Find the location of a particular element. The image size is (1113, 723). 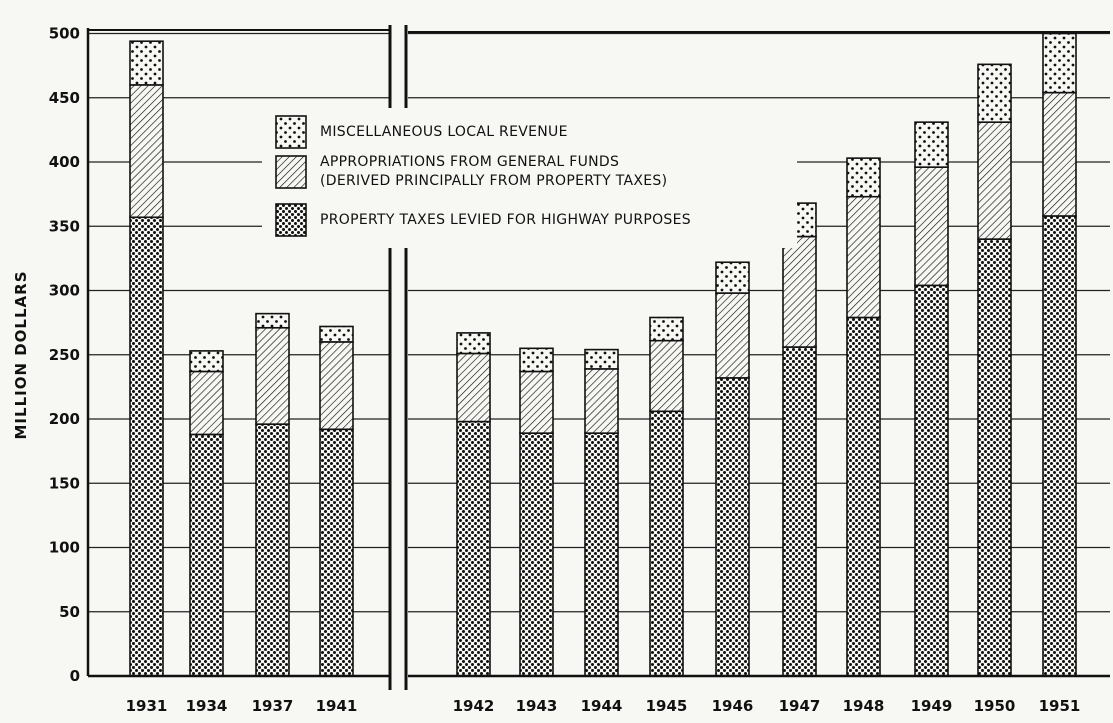

y-tick-label-400: 400 is located at coordinates (64, 162).